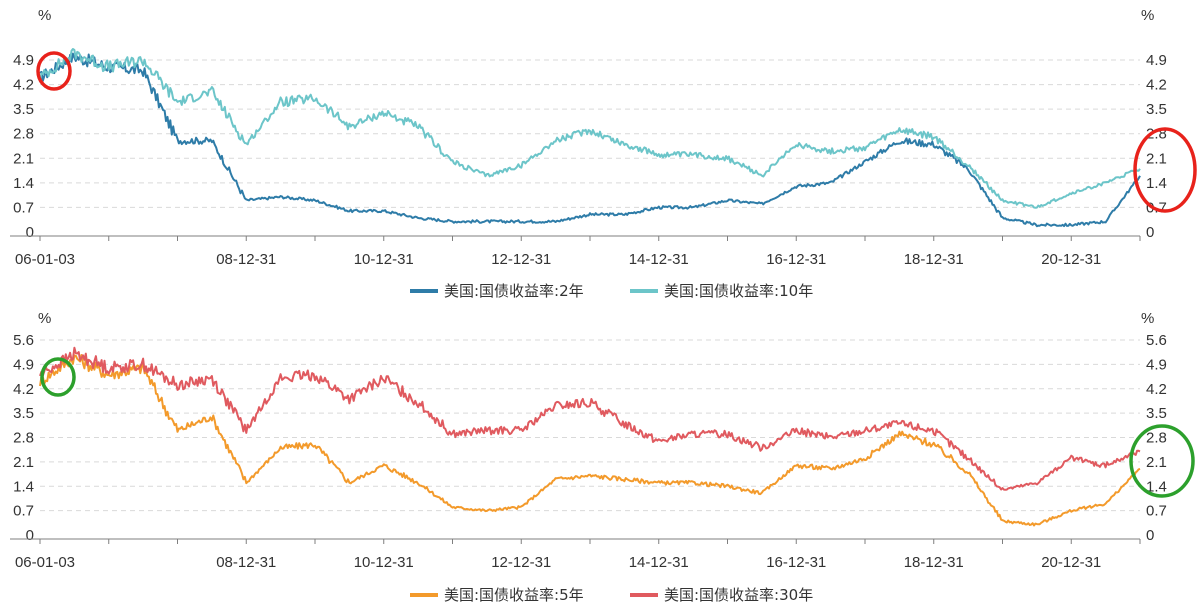 The height and width of the screenshot is (611, 1199). What do you see at coordinates (1147, 318) in the screenshot?
I see `bottom-right-unit-label: %` at bounding box center [1147, 318].